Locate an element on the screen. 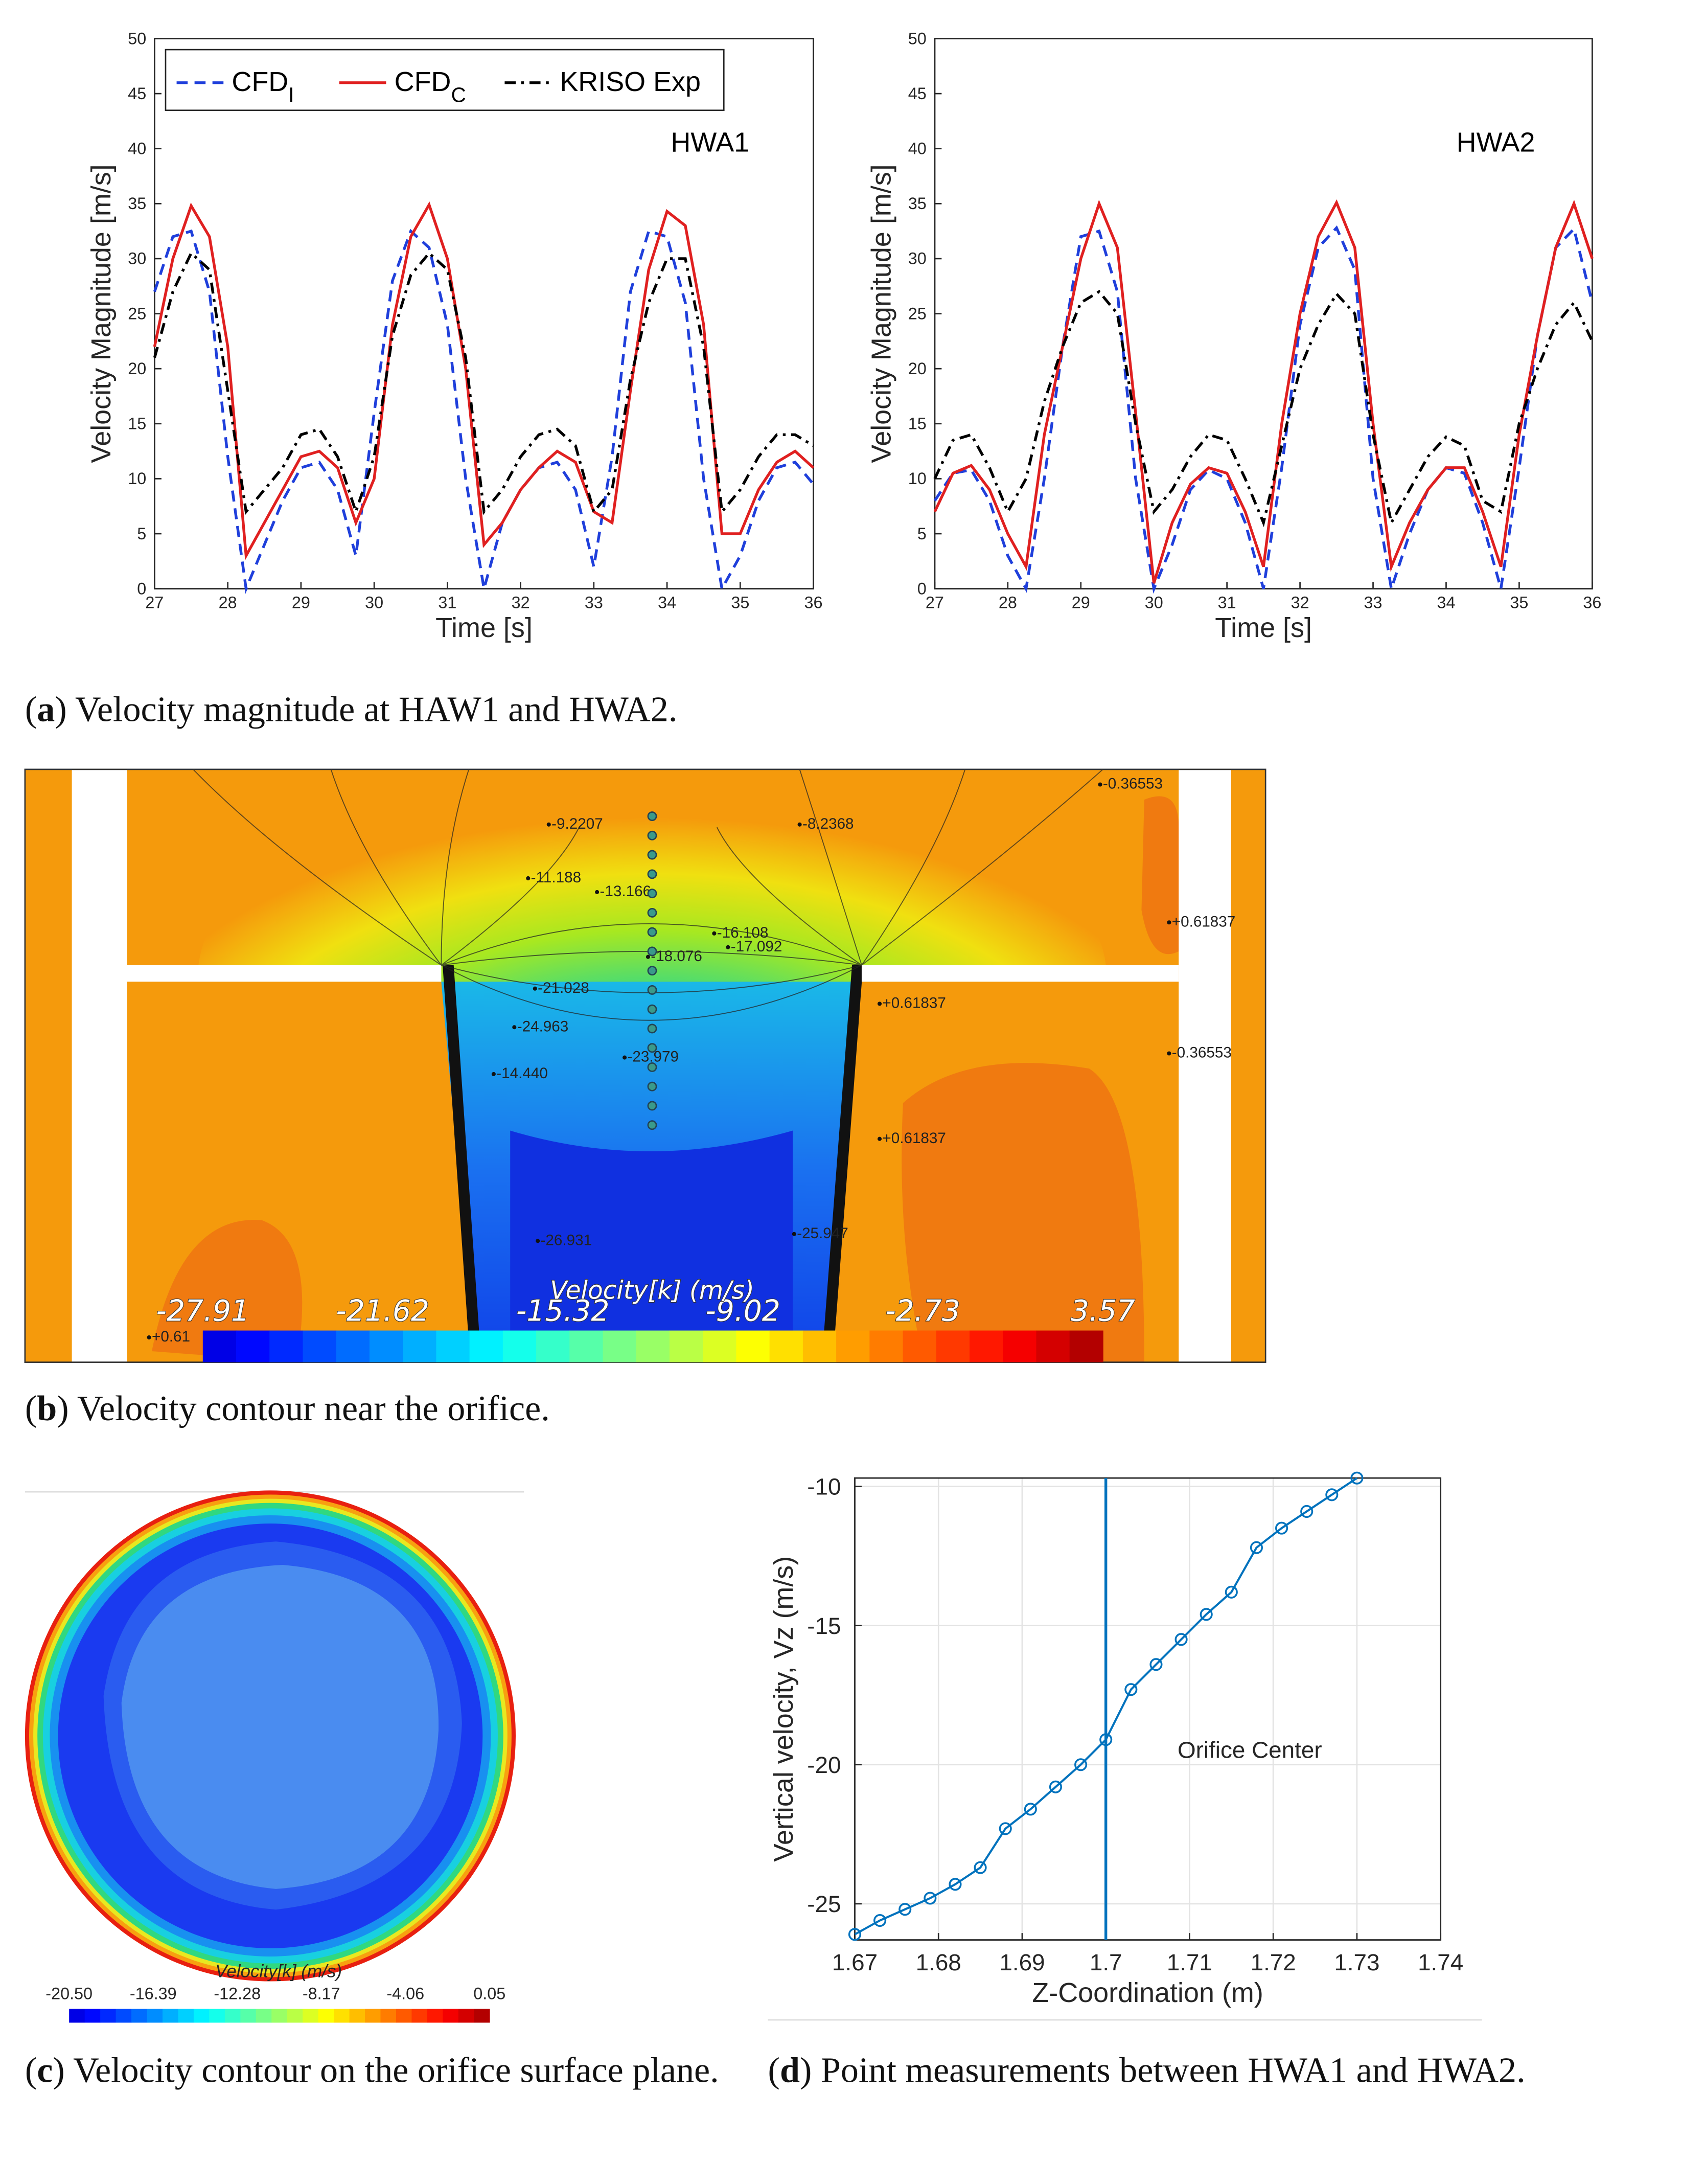 Image resolution: width=1682 pixels, height=2184 pixels. legend-label: CFDC is located at coordinates (430, 86).